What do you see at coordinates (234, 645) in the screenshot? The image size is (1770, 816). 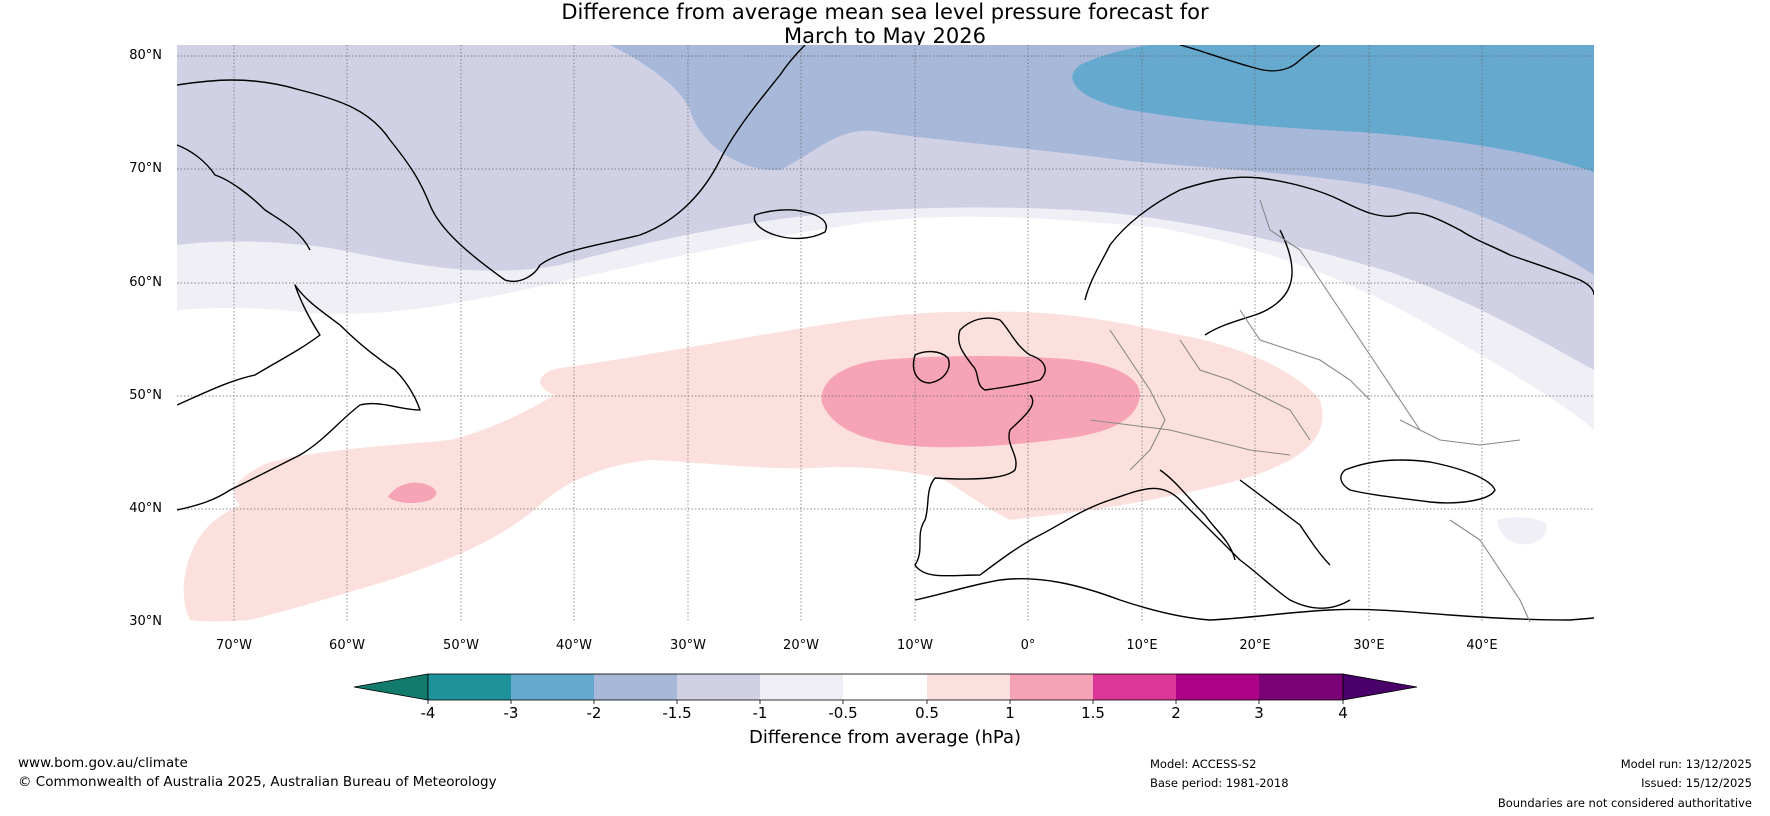 I see `lon-label-70w: 70°W` at bounding box center [234, 645].